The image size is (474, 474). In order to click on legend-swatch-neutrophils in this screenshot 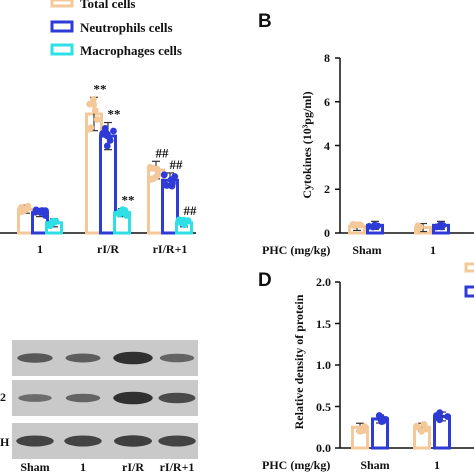, I will do `click(62, 26)`.